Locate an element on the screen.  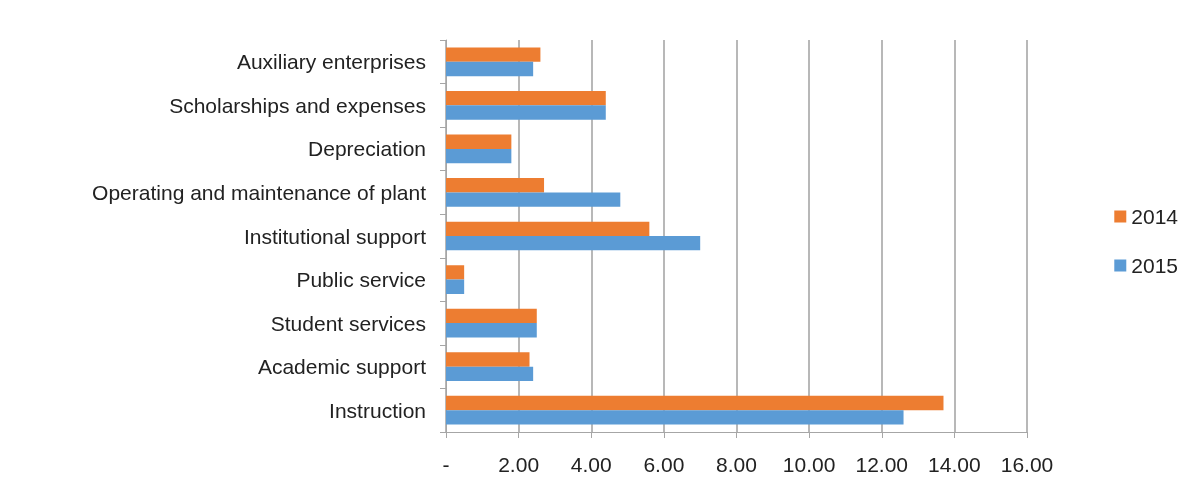
x-tick-label: 6.00 is located at coordinates (664, 464).